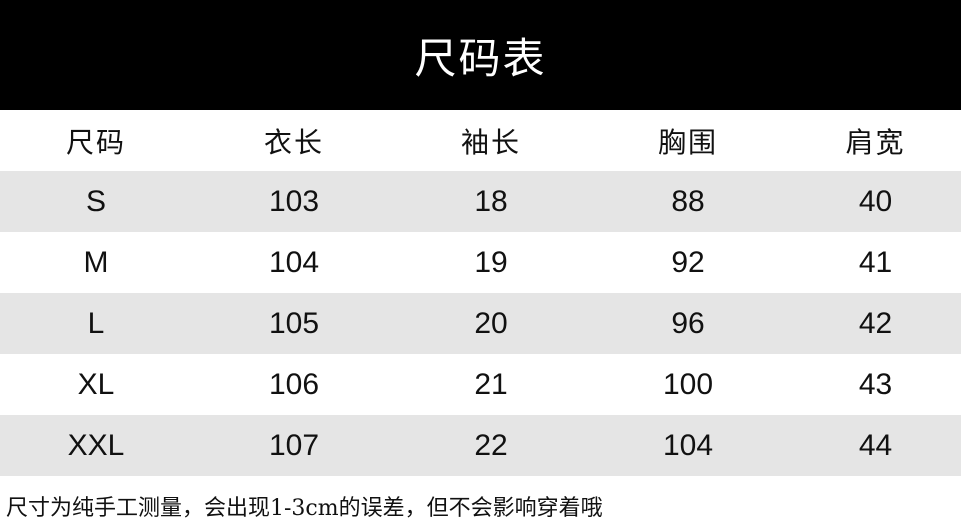 The width and height of the screenshot is (961, 527). I want to click on measurement-note: 尺寸为纯手工测量，会出现1-3cm的误差，但不会影响穿着哦, so click(304, 508).